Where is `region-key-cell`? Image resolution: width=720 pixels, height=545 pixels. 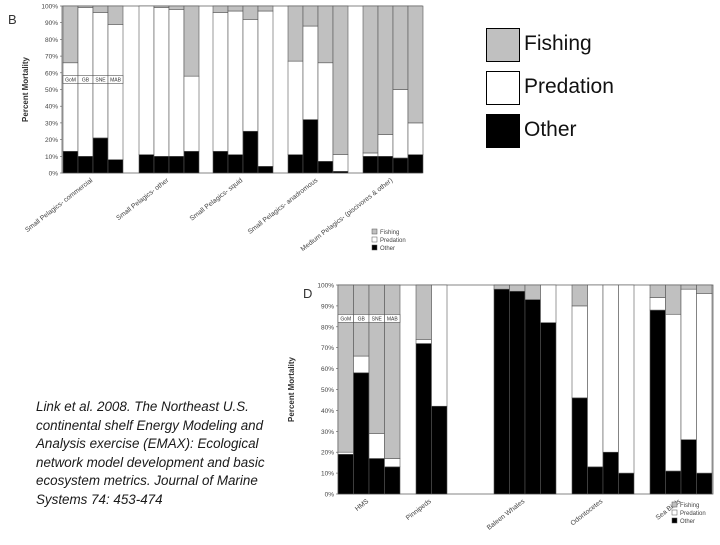
region-key-cell is located at coordinates (392, 318).